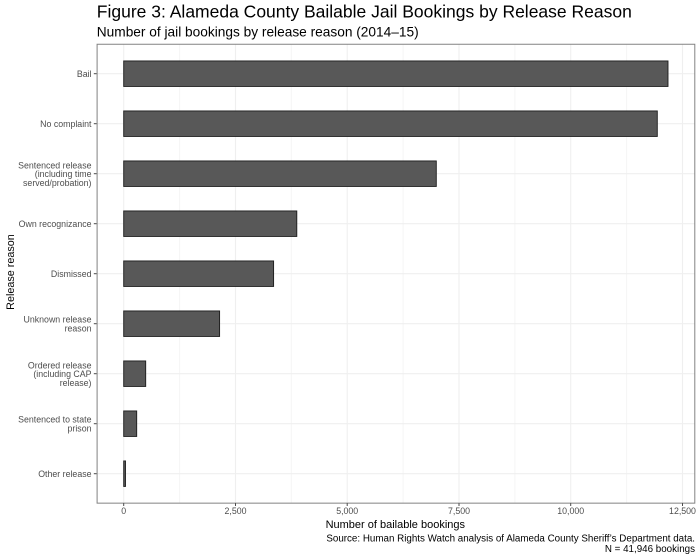  I want to click on svg-text: 10,000, so click(570, 511).